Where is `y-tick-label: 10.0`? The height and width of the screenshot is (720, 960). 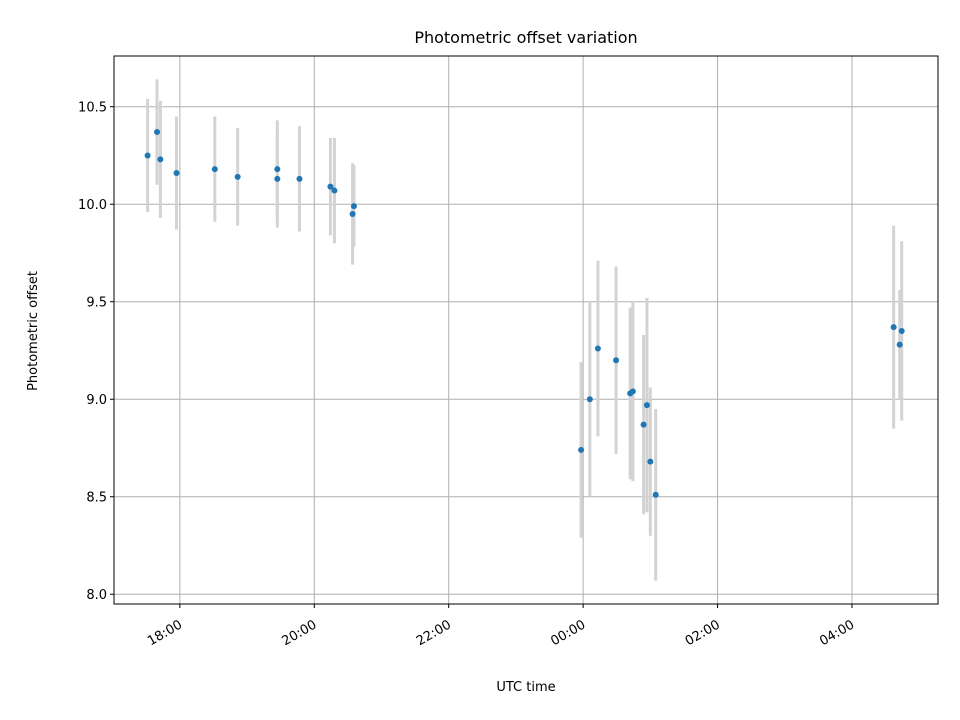
y-tick-label: 10.0 is located at coordinates (92, 205).